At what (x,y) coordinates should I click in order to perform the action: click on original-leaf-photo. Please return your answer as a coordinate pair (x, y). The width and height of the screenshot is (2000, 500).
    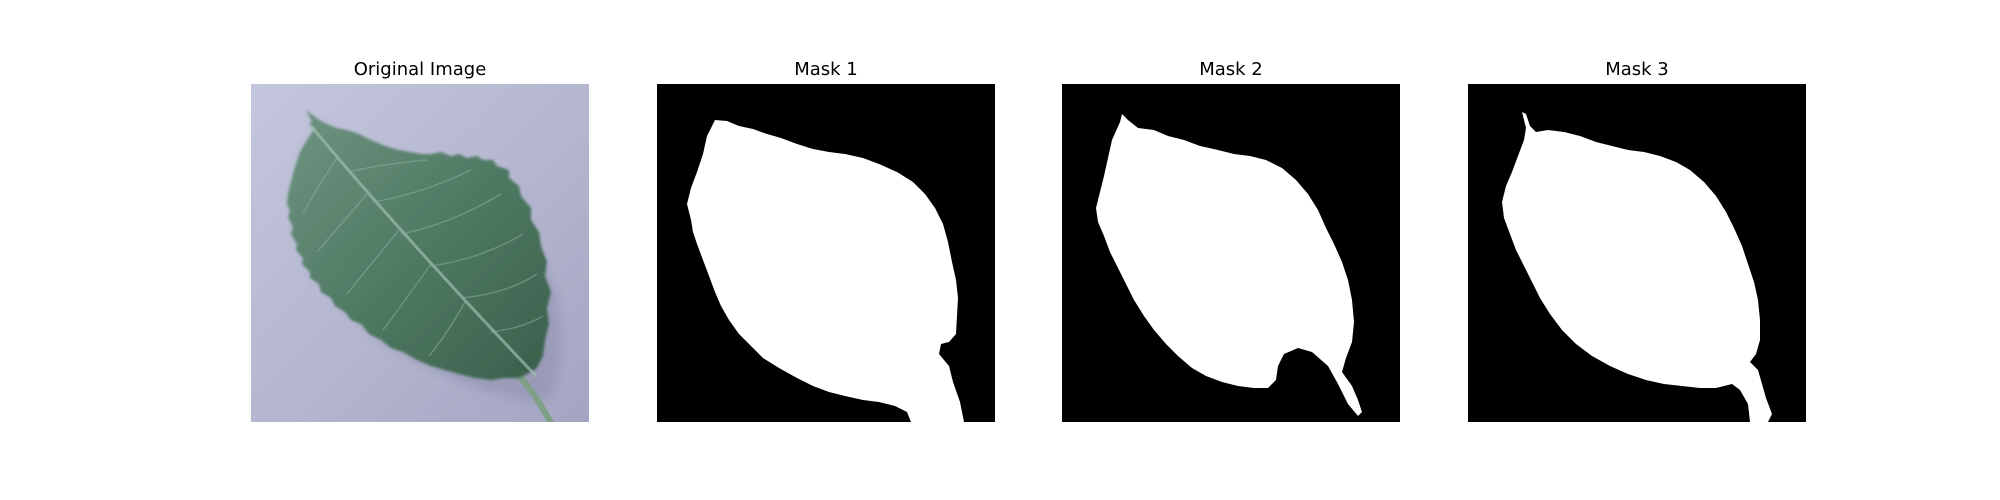
    Looking at the image, I should click on (420, 253).